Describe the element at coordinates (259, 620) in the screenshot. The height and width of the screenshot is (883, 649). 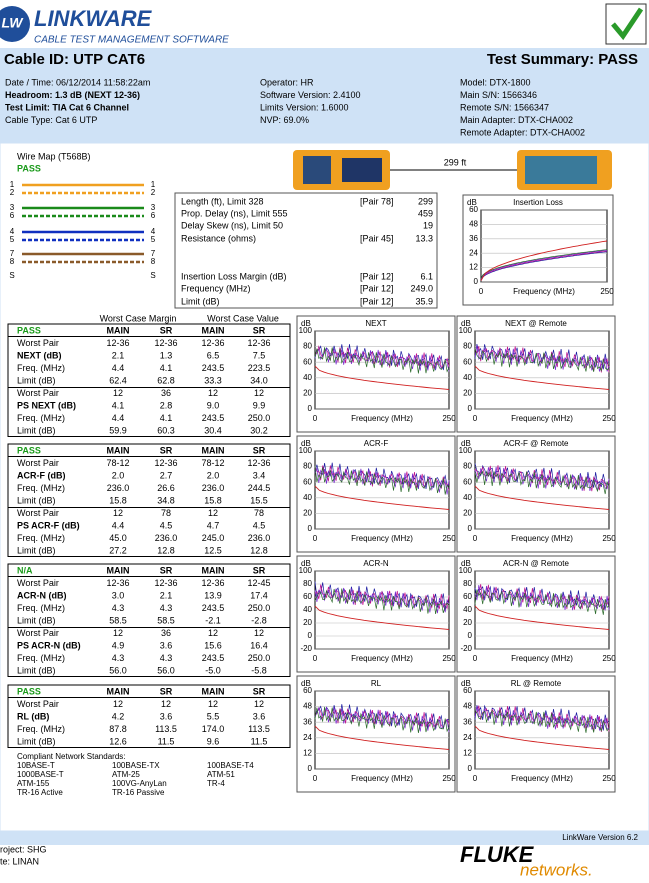
I see `cell: -2.8` at that location.